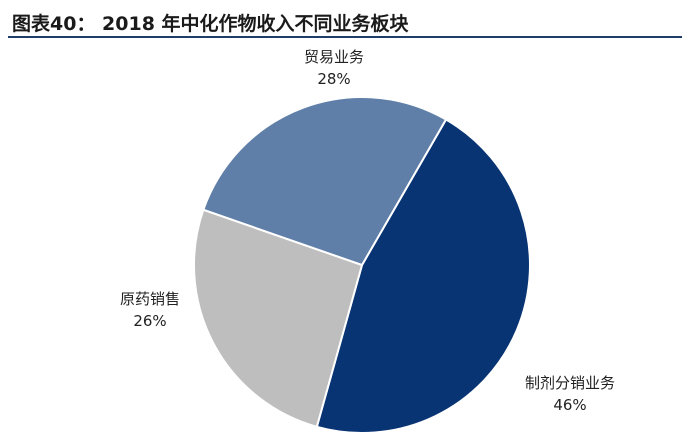 The image size is (690, 443). Describe the element at coordinates (569, 405) in the screenshot. I see `slice-value-formulation: 46%` at that location.